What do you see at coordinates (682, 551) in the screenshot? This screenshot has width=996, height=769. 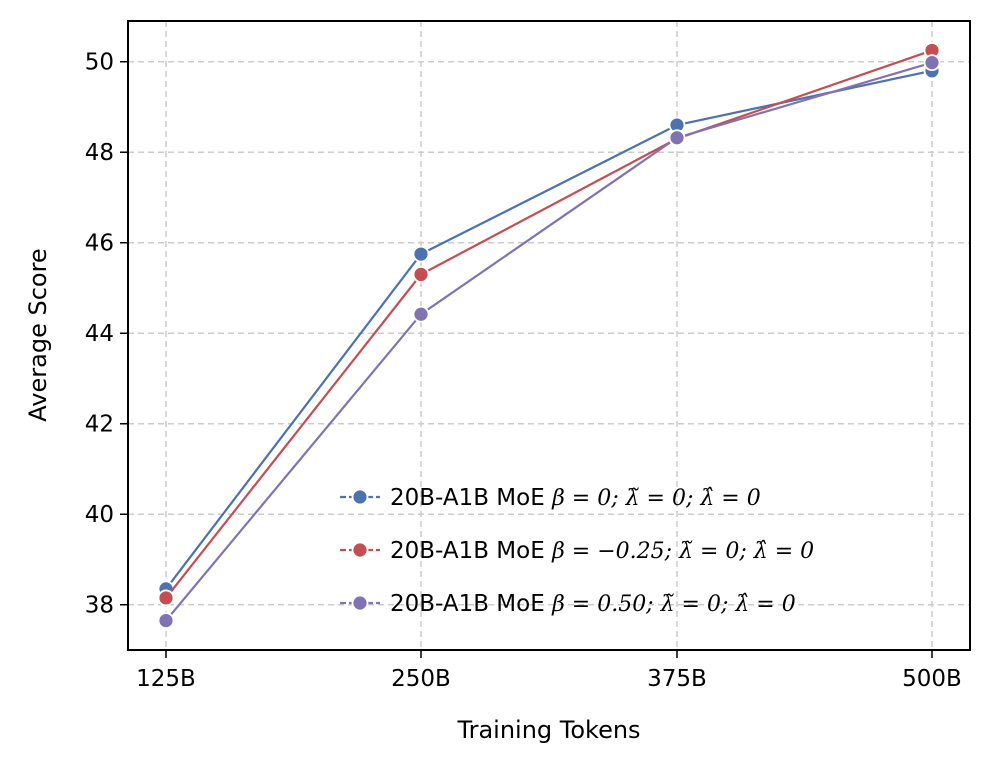 I see `legend-math-expression: β = −0.25; λ̃ = 0; λ̂ = 0` at bounding box center [682, 551].